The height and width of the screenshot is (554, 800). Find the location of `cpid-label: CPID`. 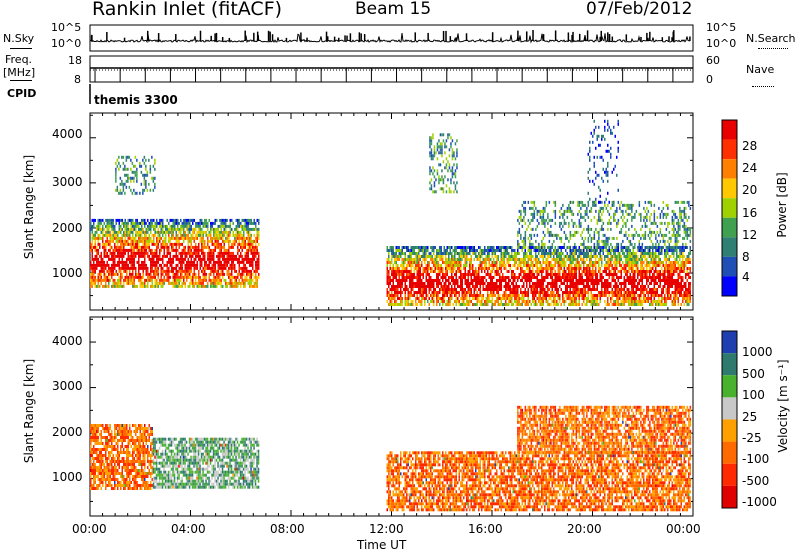

cpid-label: CPID is located at coordinates (22, 93).